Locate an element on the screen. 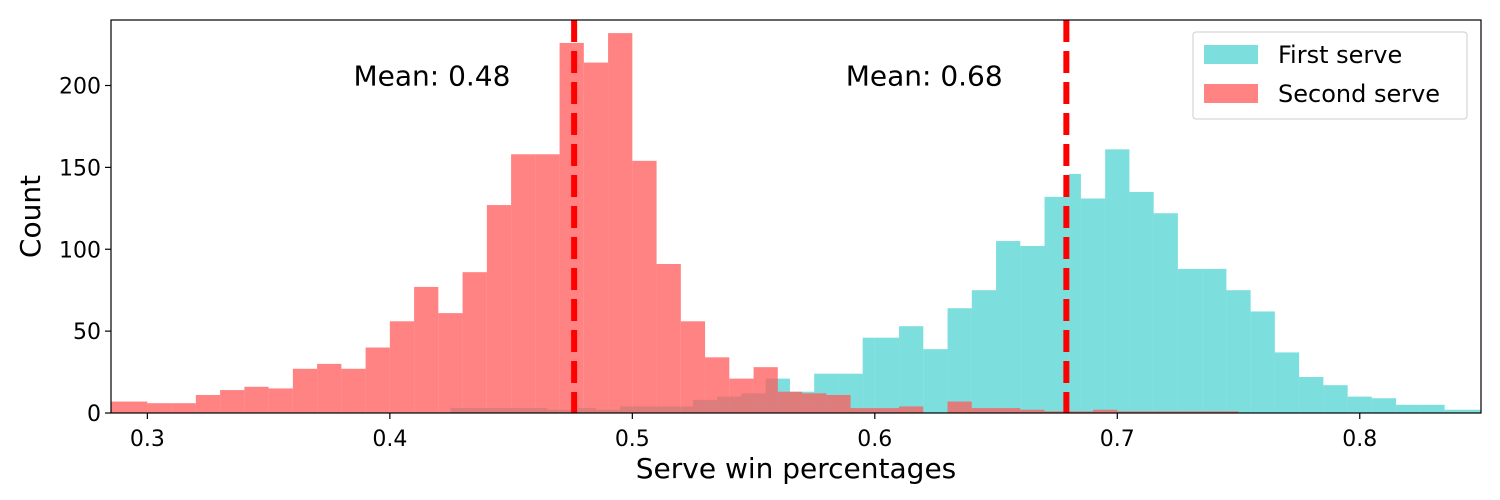 The image size is (1500, 500). legend-label-first-serve: First serve is located at coordinates (1340, 55).